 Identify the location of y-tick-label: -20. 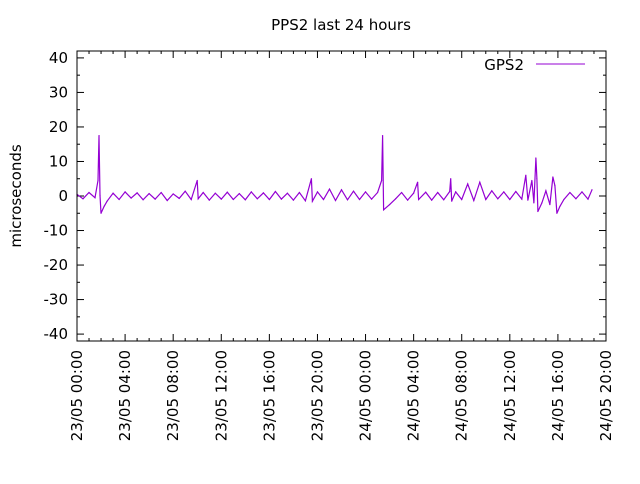
(56, 265).